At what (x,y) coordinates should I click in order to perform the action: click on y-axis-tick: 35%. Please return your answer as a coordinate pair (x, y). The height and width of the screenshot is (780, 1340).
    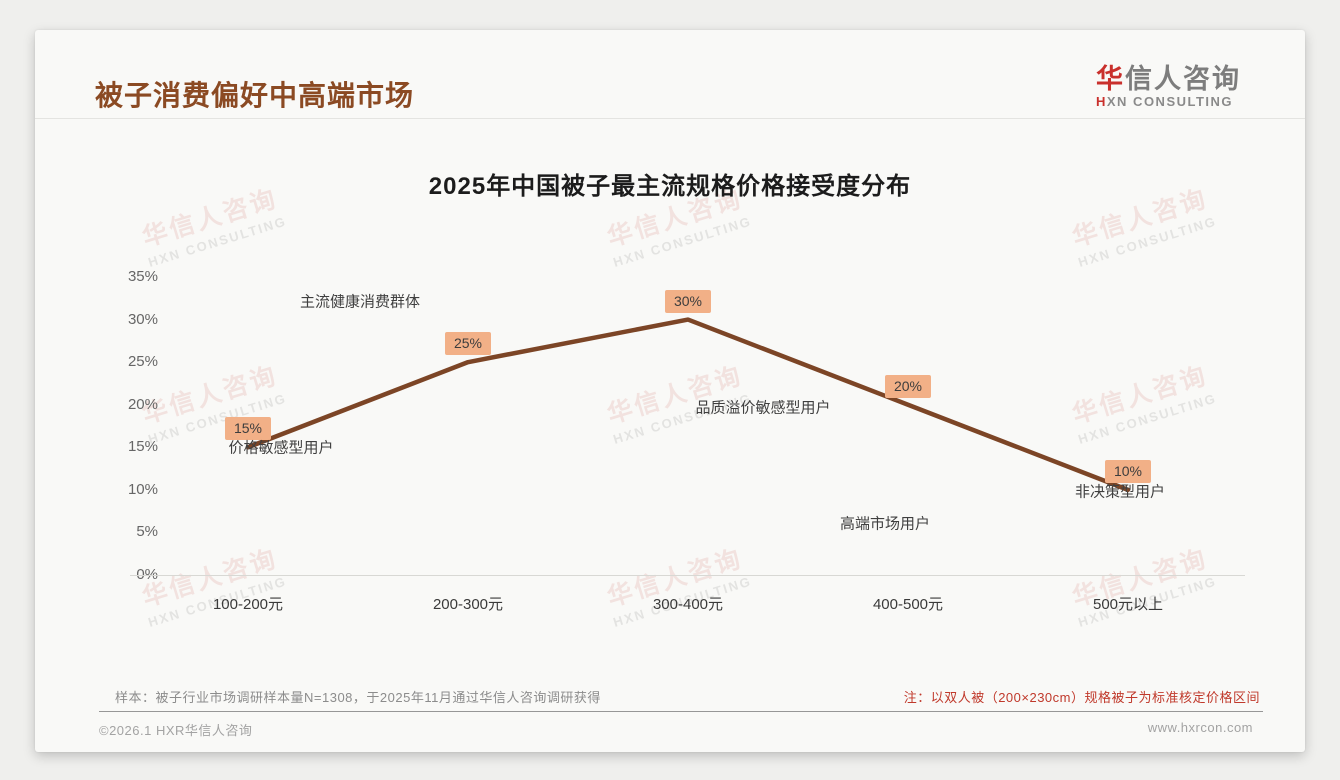
    Looking at the image, I should click on (142, 276).